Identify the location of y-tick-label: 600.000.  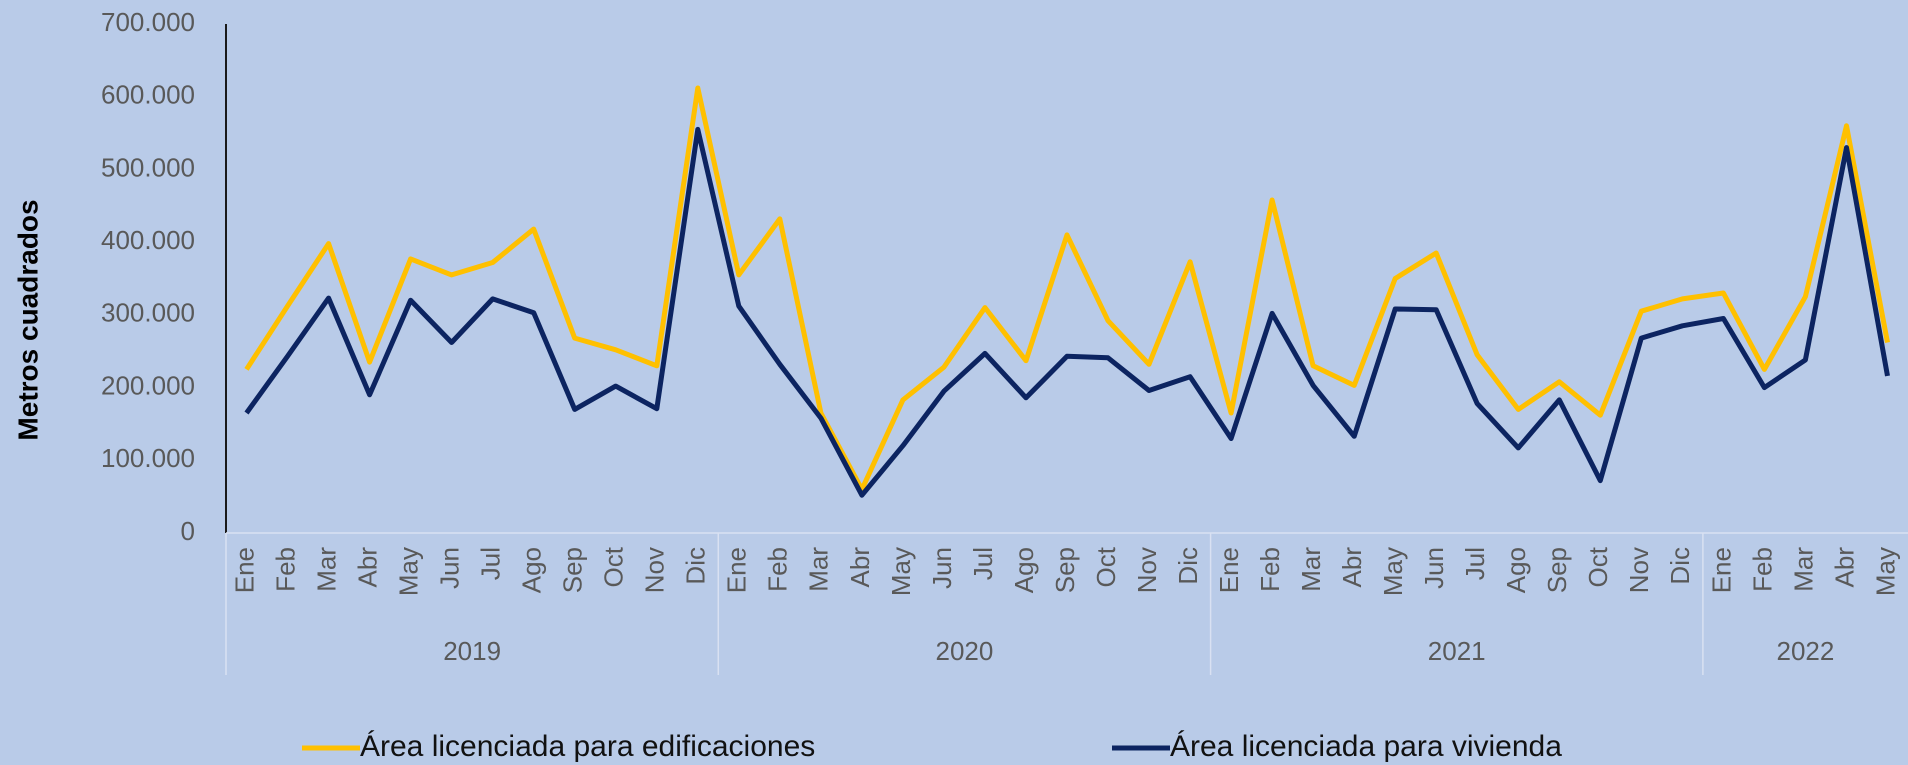
(148, 95).